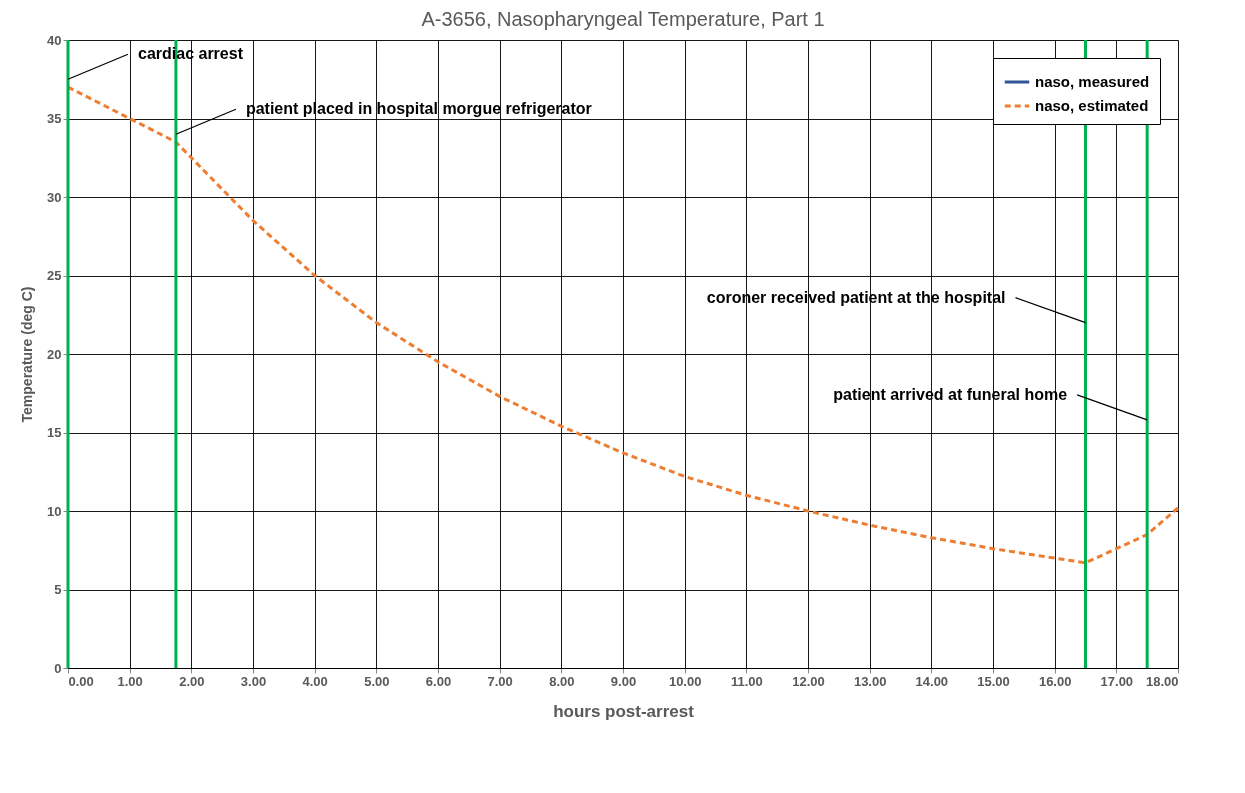 The image size is (1245, 793). Describe the element at coordinates (54, 40) in the screenshot. I see `y-tick-label: 40` at that location.